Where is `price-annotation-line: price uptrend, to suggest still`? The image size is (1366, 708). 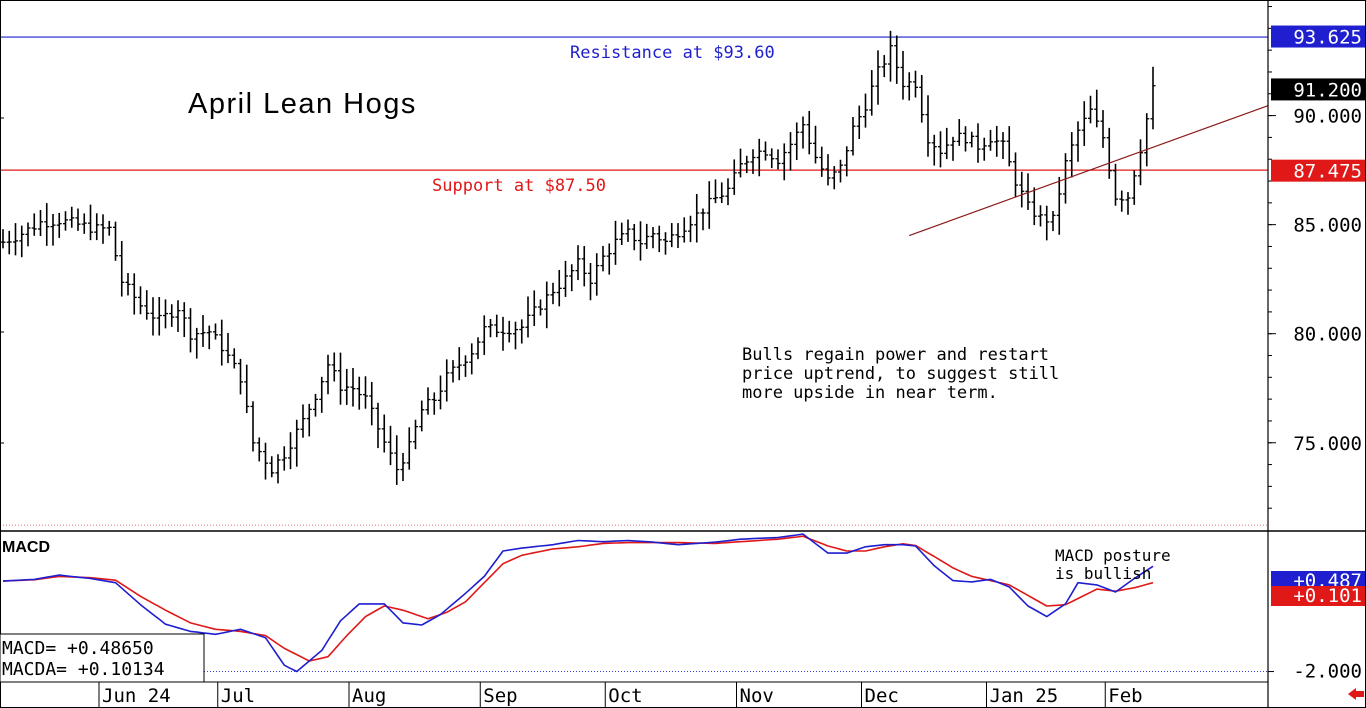 price-annotation-line: price uptrend, to suggest still is located at coordinates (900, 374).